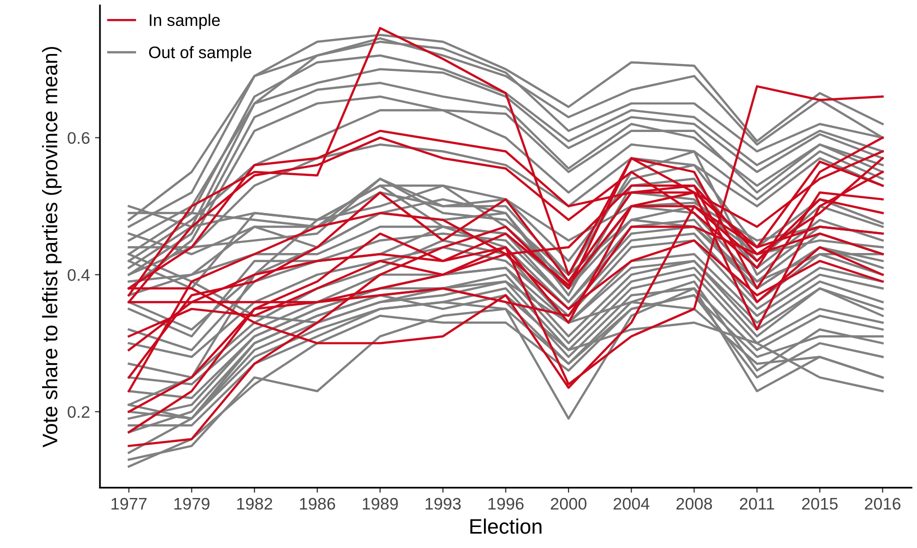 Image resolution: width=917 pixels, height=548 pixels. I want to click on x-tick-label: 1979, so click(192, 504).